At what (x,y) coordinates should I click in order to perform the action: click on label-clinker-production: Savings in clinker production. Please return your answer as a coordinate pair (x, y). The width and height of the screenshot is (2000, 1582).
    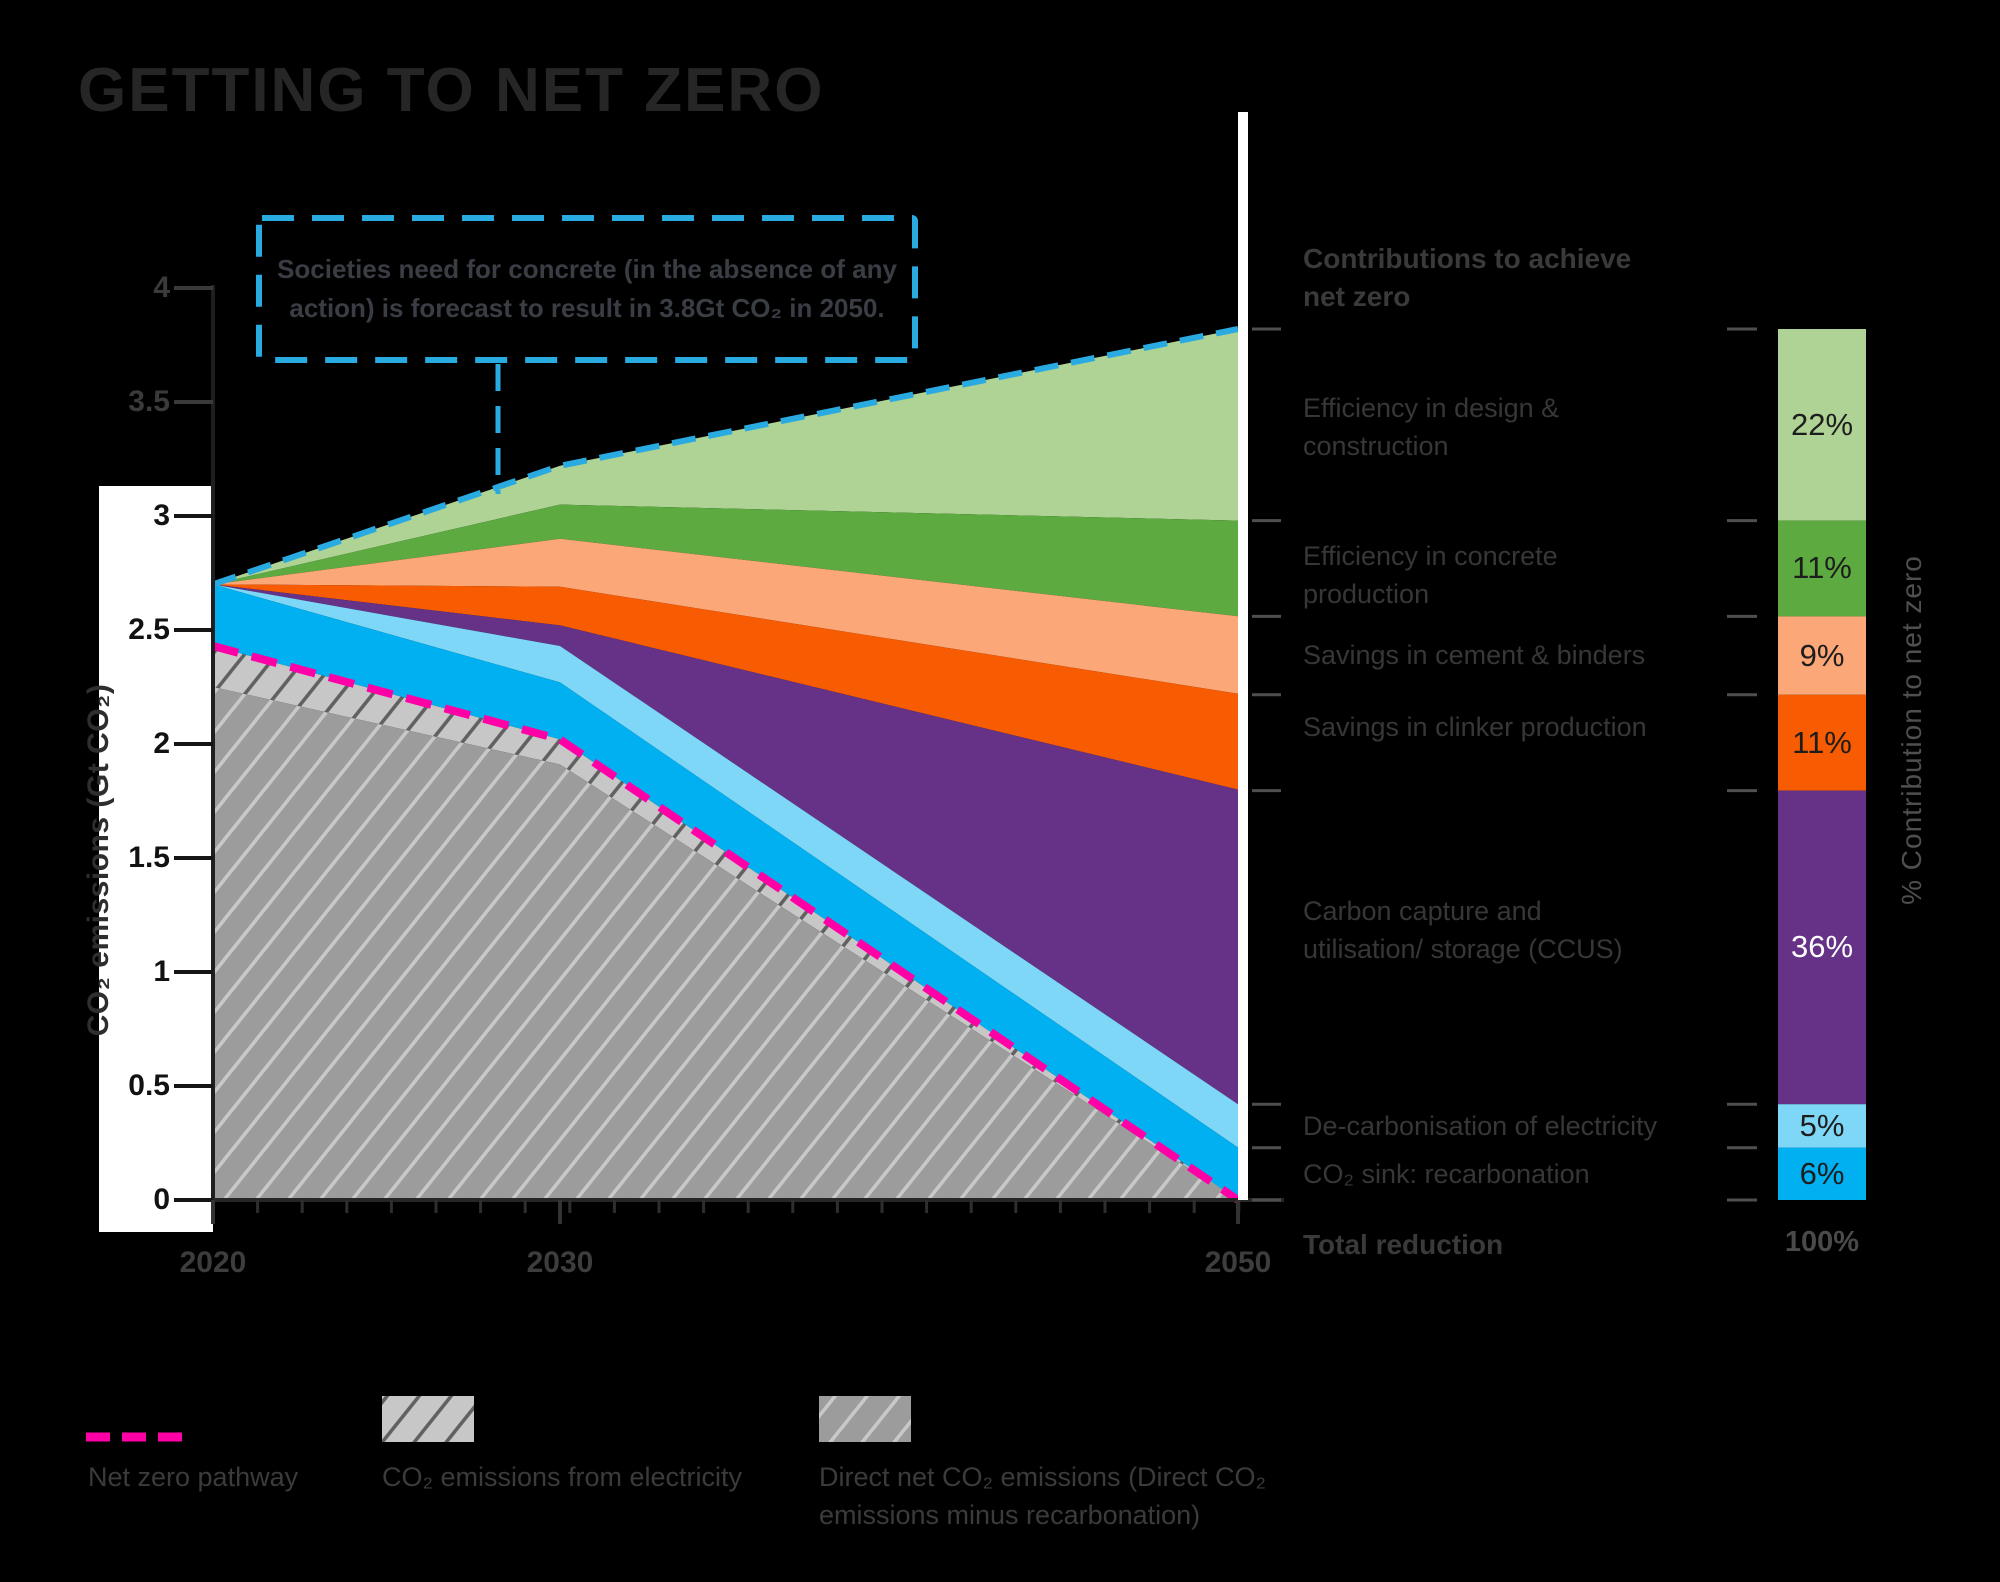
    Looking at the image, I should click on (1475, 727).